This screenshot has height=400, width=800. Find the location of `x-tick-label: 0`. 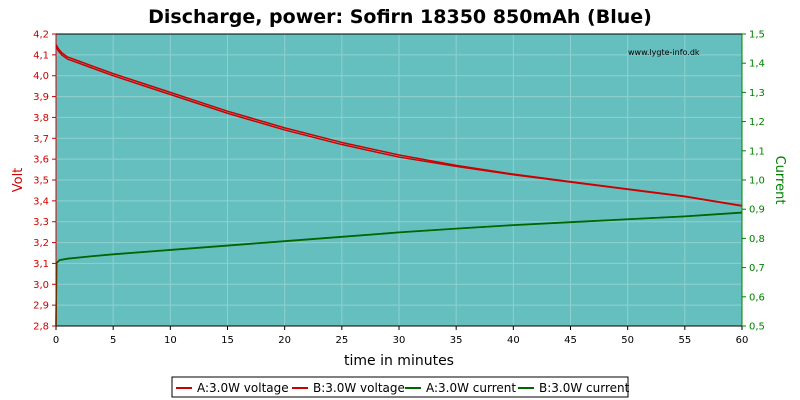

x-tick-label: 0 is located at coordinates (56, 340).